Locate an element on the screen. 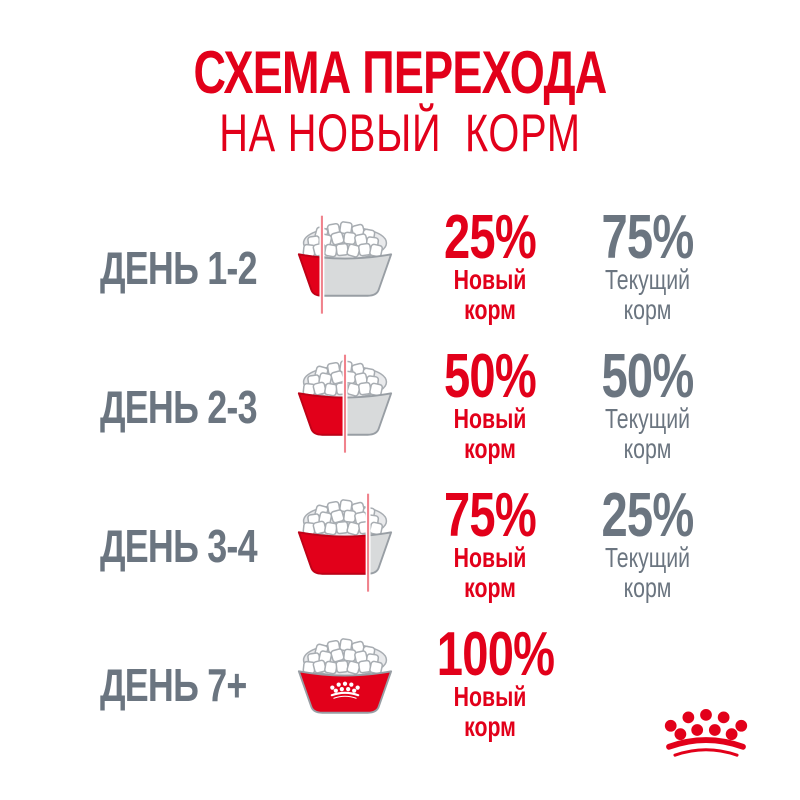 This screenshot has width=800, height=800. page-subtitle: НА НОВЫЙ КОРМ is located at coordinates (400, 133).